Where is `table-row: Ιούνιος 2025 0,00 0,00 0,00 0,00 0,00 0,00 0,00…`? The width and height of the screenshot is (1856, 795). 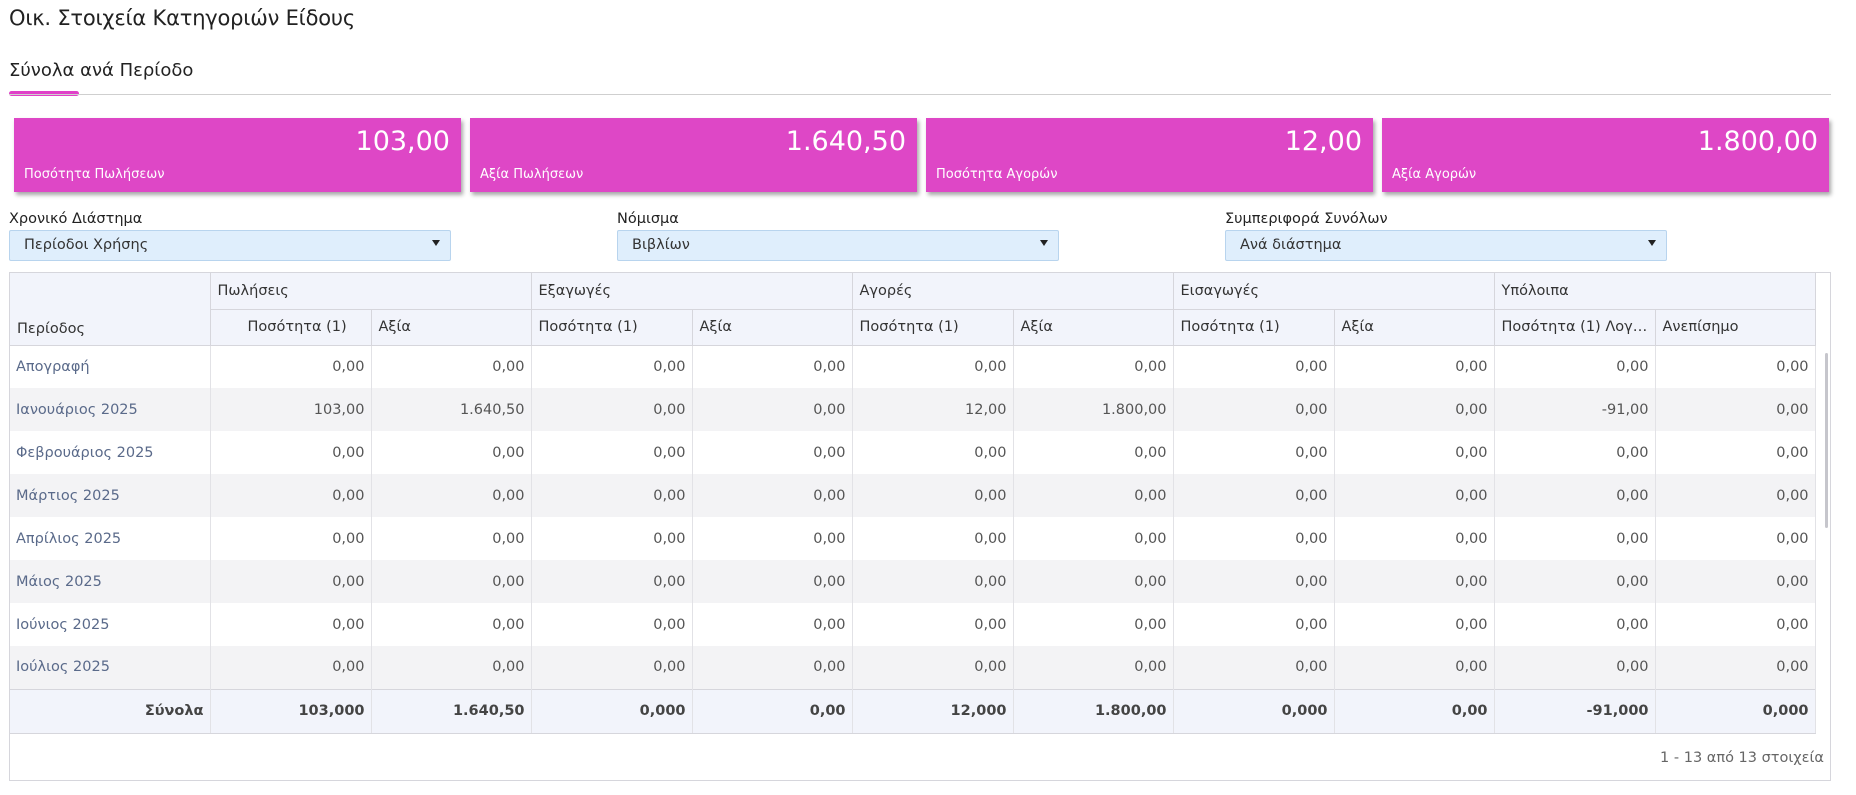 table-row: Ιούνιος 2025 0,00 0,00 0,00 0,00 0,00 0,00 0,00… is located at coordinates (913, 624).